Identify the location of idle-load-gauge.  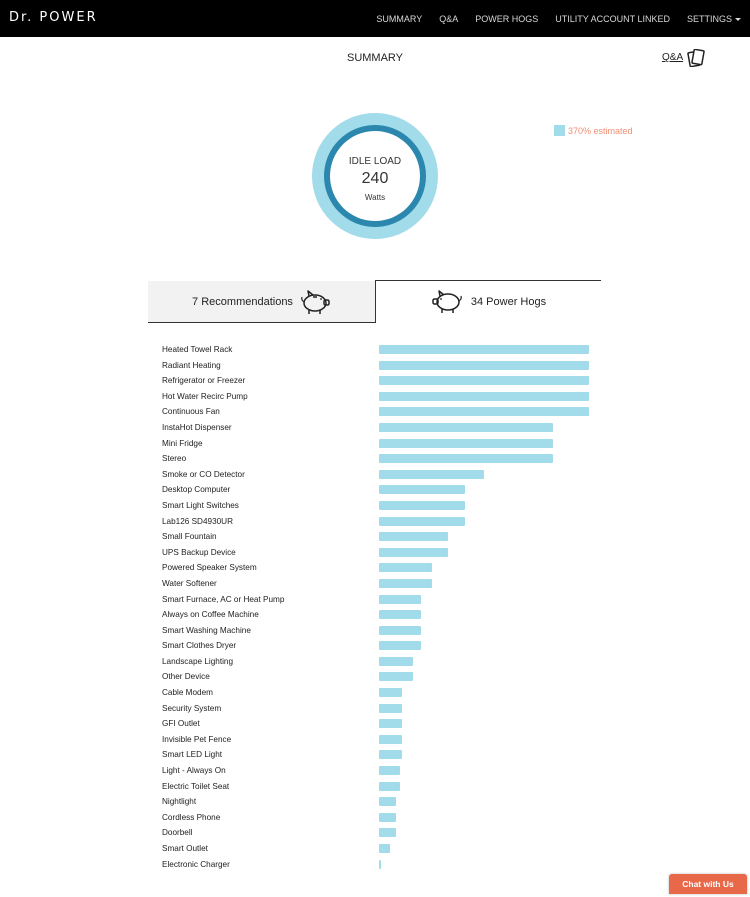
(375, 176).